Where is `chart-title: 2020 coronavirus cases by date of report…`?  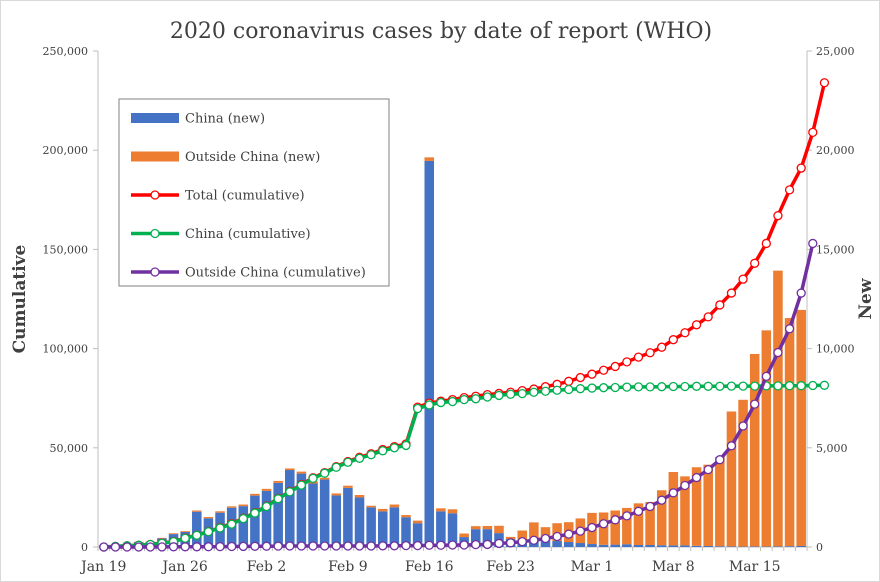 chart-title: 2020 coronavirus cases by date of report… is located at coordinates (441, 31).